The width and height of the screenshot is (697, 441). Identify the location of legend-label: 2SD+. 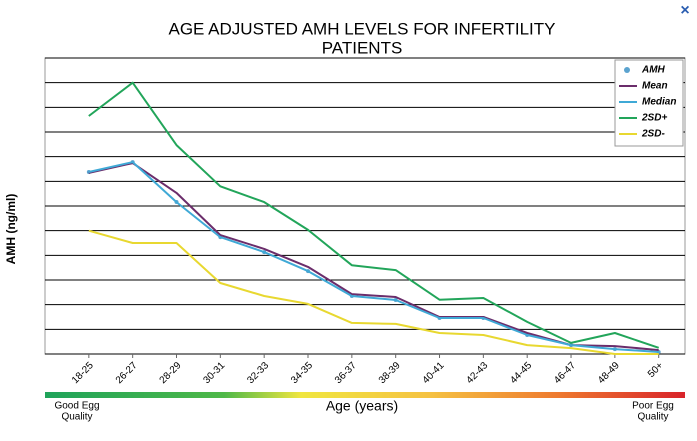
(654, 118).